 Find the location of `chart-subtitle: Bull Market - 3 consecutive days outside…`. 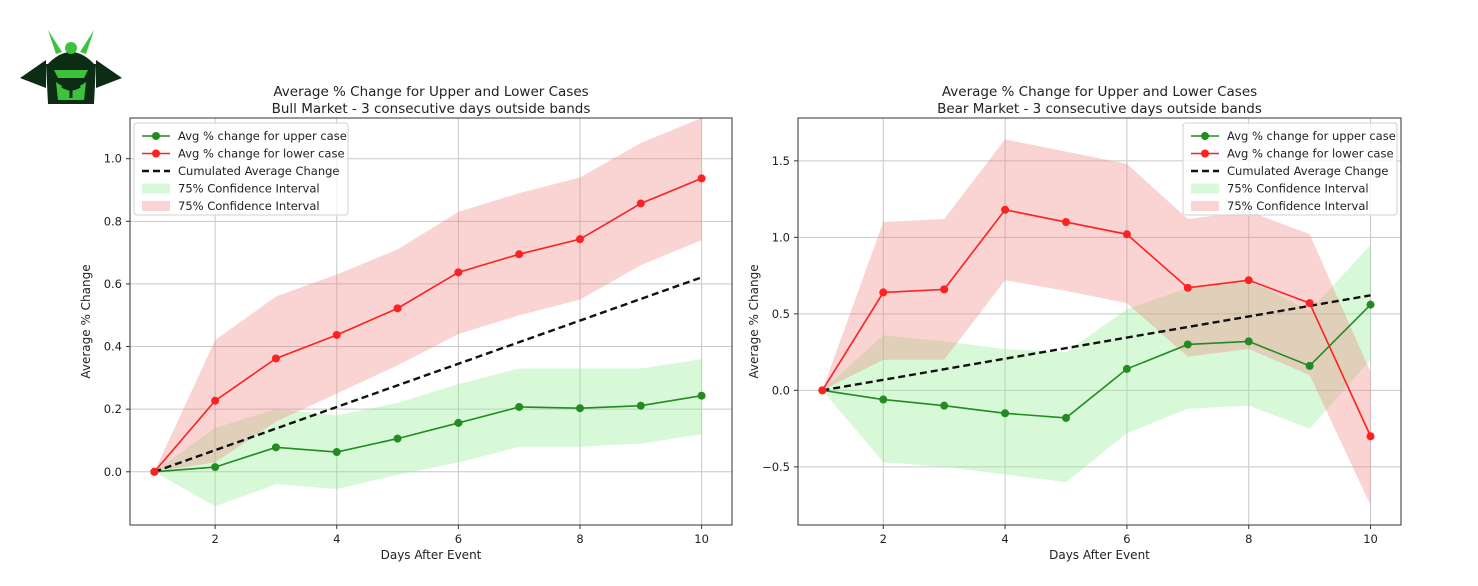

chart-subtitle: Bull Market - 3 consecutive days outside… is located at coordinates (431, 109).